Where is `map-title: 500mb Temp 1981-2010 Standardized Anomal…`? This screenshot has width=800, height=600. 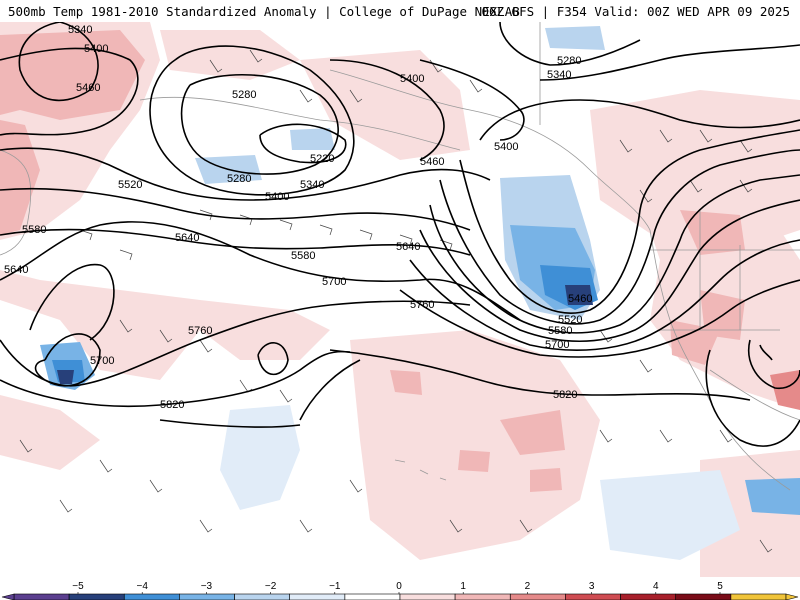
map-title: 500mb Temp 1981-2010 Standardized Anomal… is located at coordinates (264, 11).